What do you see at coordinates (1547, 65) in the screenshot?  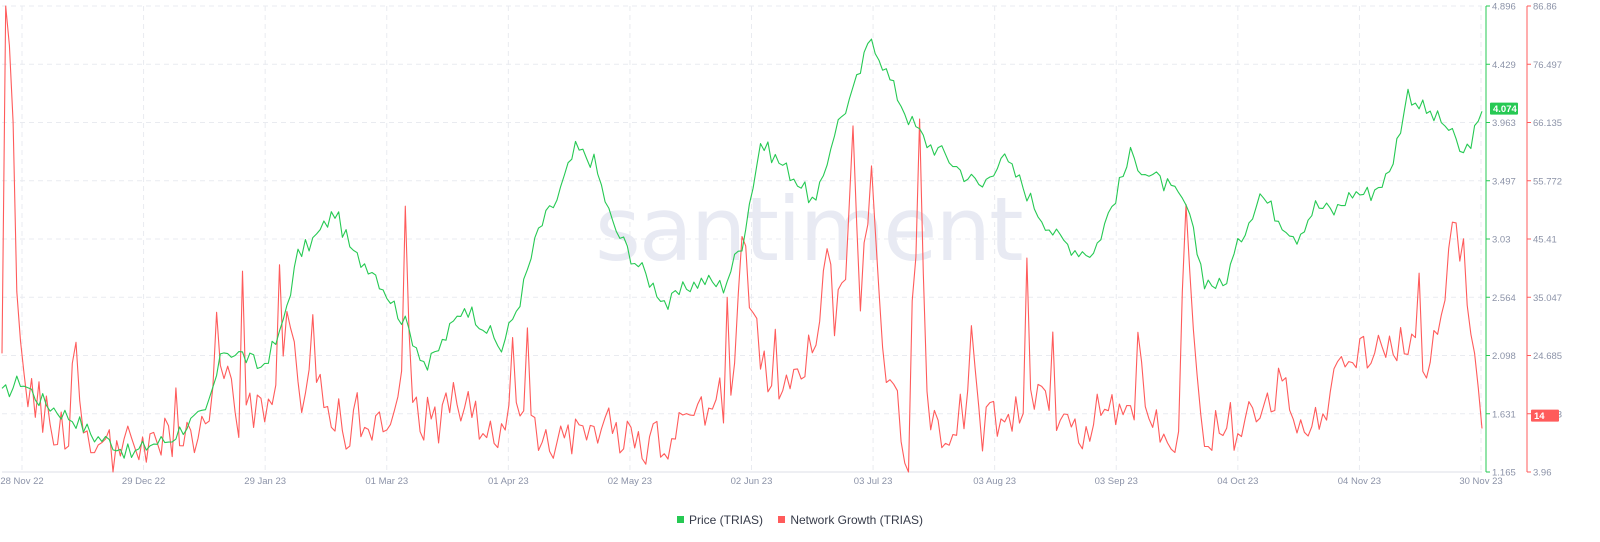 I see `network-tick-label: 76.497` at bounding box center [1547, 65].